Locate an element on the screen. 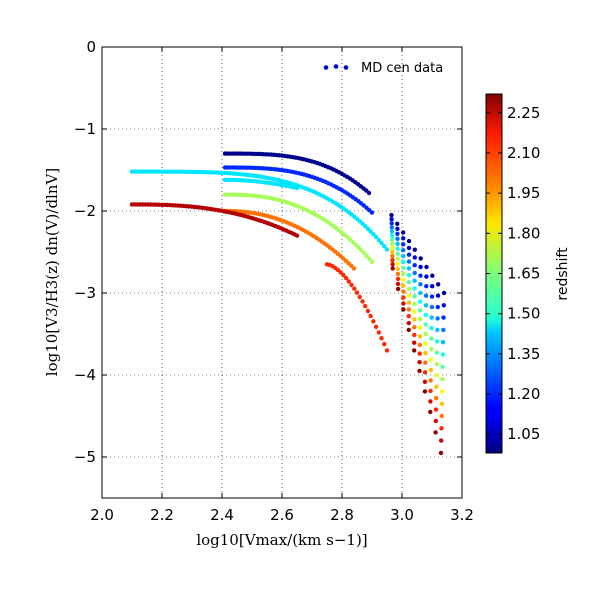 This screenshot has height=600, width=600. x-tick-label: 2.0 is located at coordinates (102, 515).